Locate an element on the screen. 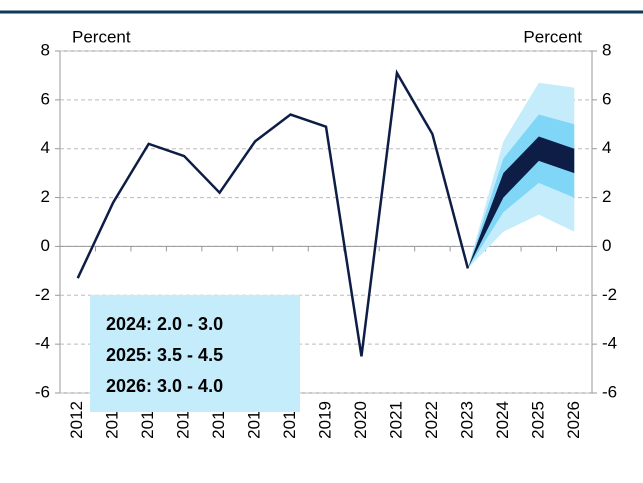  y2-tick-label: -2 is located at coordinates (609, 294).